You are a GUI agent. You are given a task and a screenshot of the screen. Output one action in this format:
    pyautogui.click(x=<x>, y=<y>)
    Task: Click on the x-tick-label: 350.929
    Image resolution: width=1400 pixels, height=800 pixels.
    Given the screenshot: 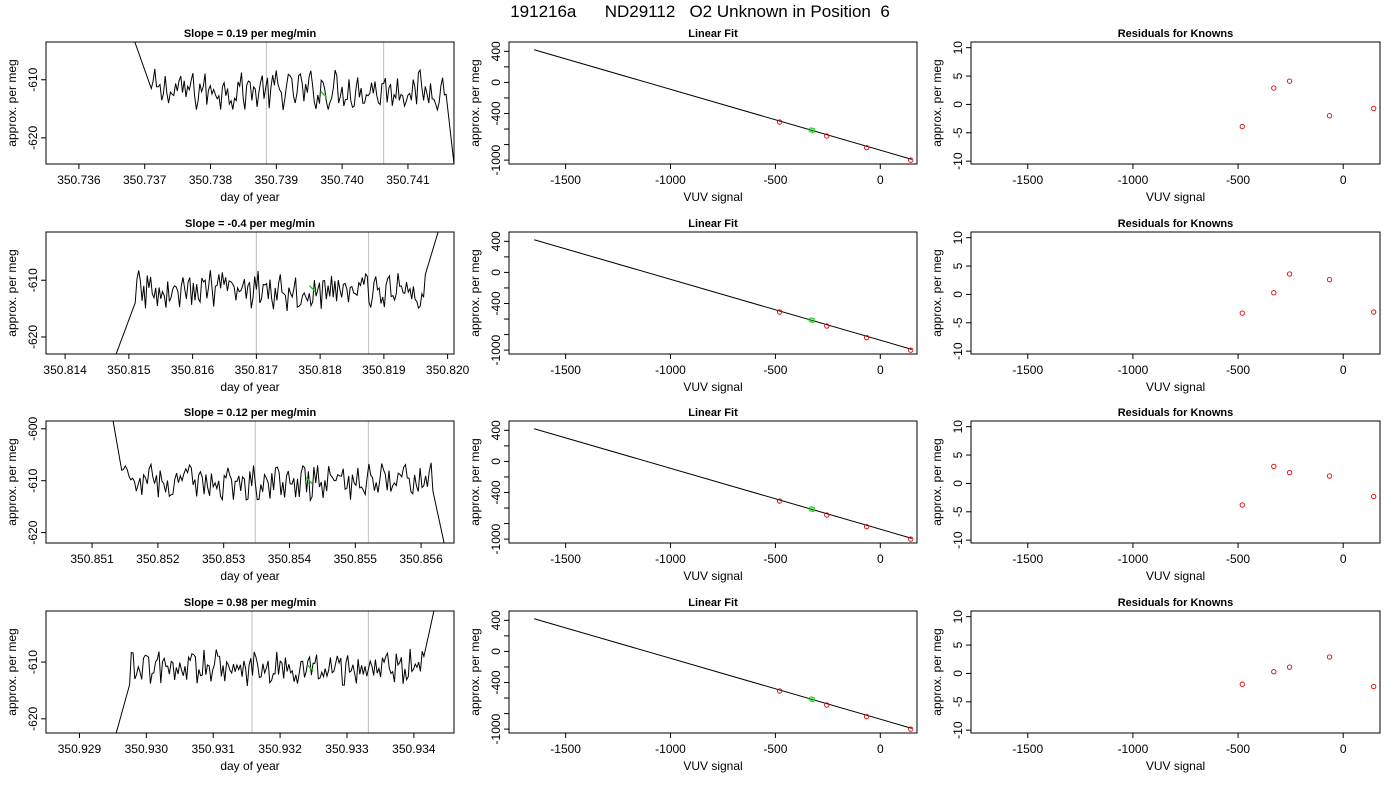 What is the action you would take?
    pyautogui.click(x=80, y=749)
    